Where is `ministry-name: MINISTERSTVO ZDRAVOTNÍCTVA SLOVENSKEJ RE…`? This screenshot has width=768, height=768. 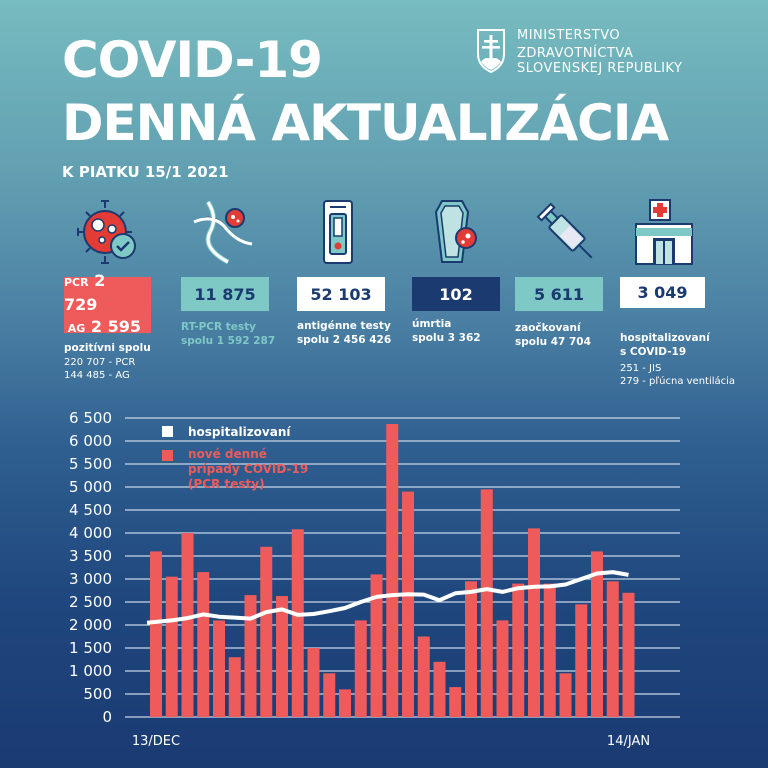
ministry-name: MINISTERSTVO ZDRAVOTNÍCTVA SLOVENSKEJ RE… is located at coordinates (599, 52).